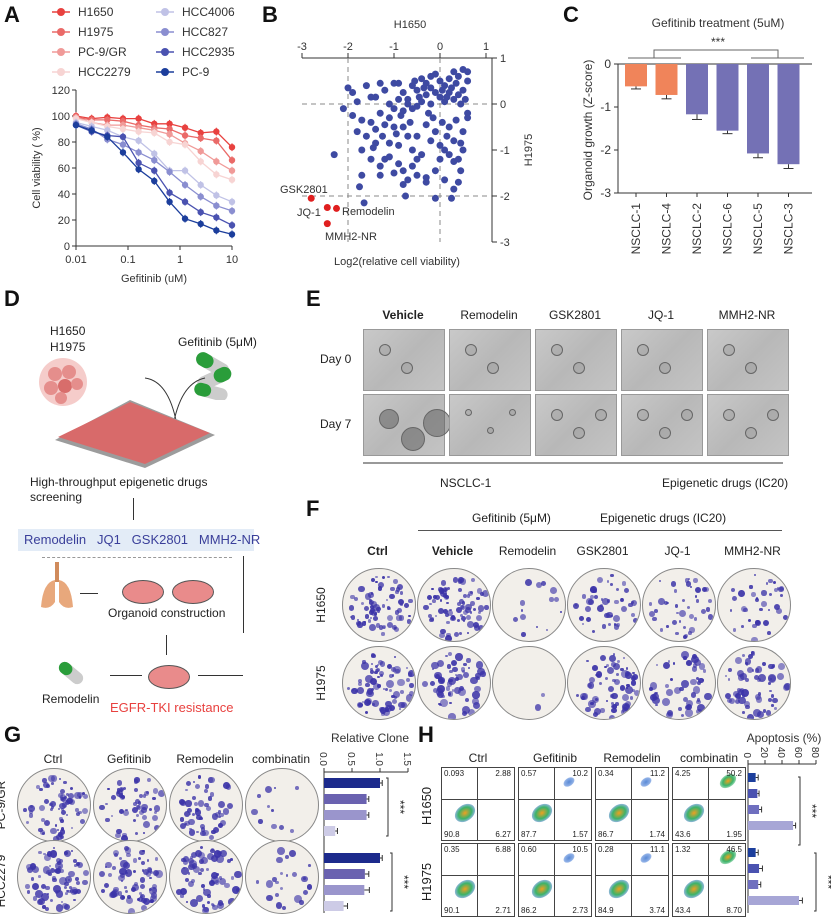 The image size is (831, 917). I want to click on organoid-image, so click(662, 360).